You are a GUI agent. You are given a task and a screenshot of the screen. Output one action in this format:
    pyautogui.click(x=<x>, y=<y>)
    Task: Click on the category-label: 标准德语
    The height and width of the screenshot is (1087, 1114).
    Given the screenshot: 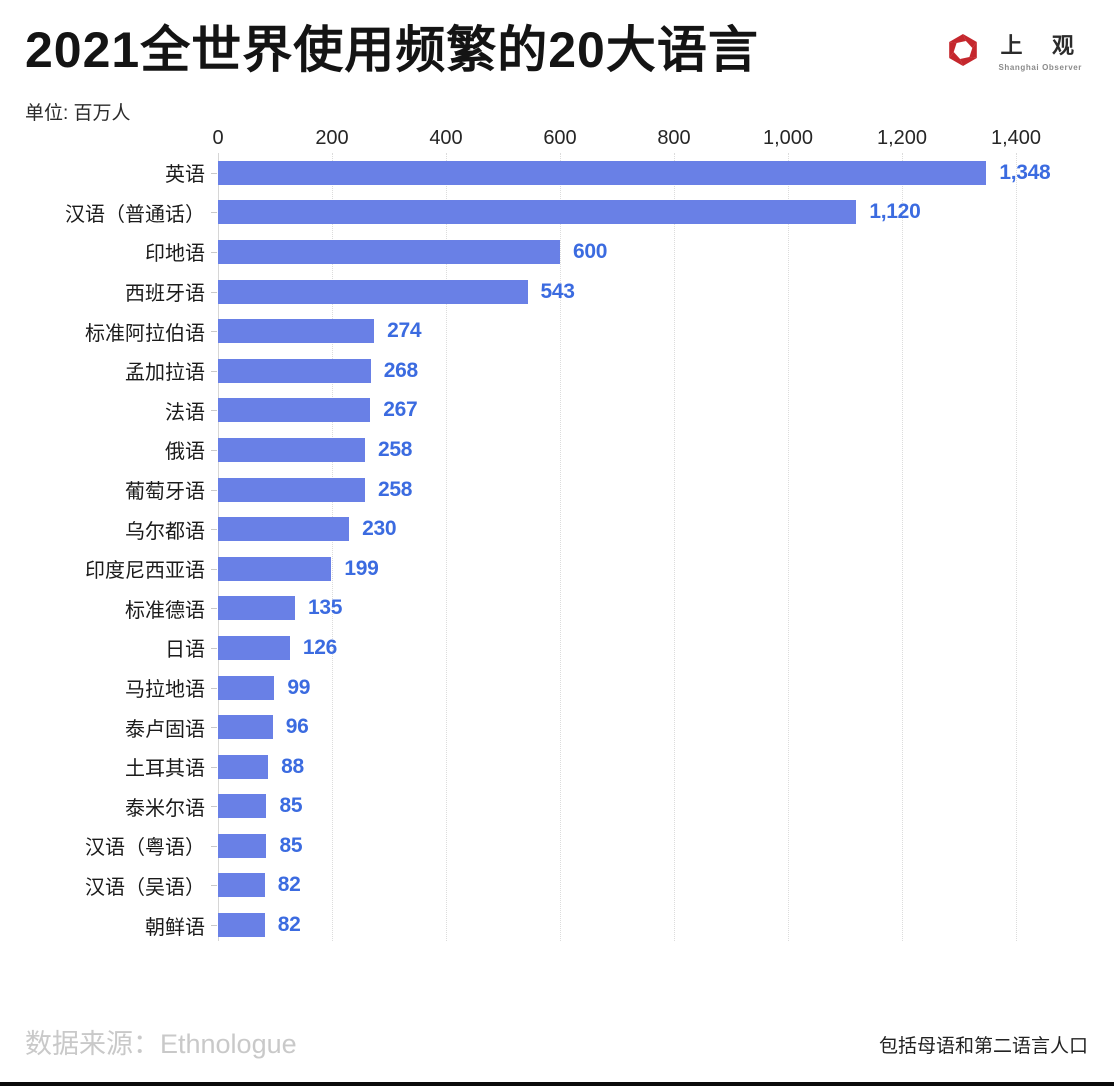 What is the action you would take?
    pyautogui.click(x=165, y=610)
    